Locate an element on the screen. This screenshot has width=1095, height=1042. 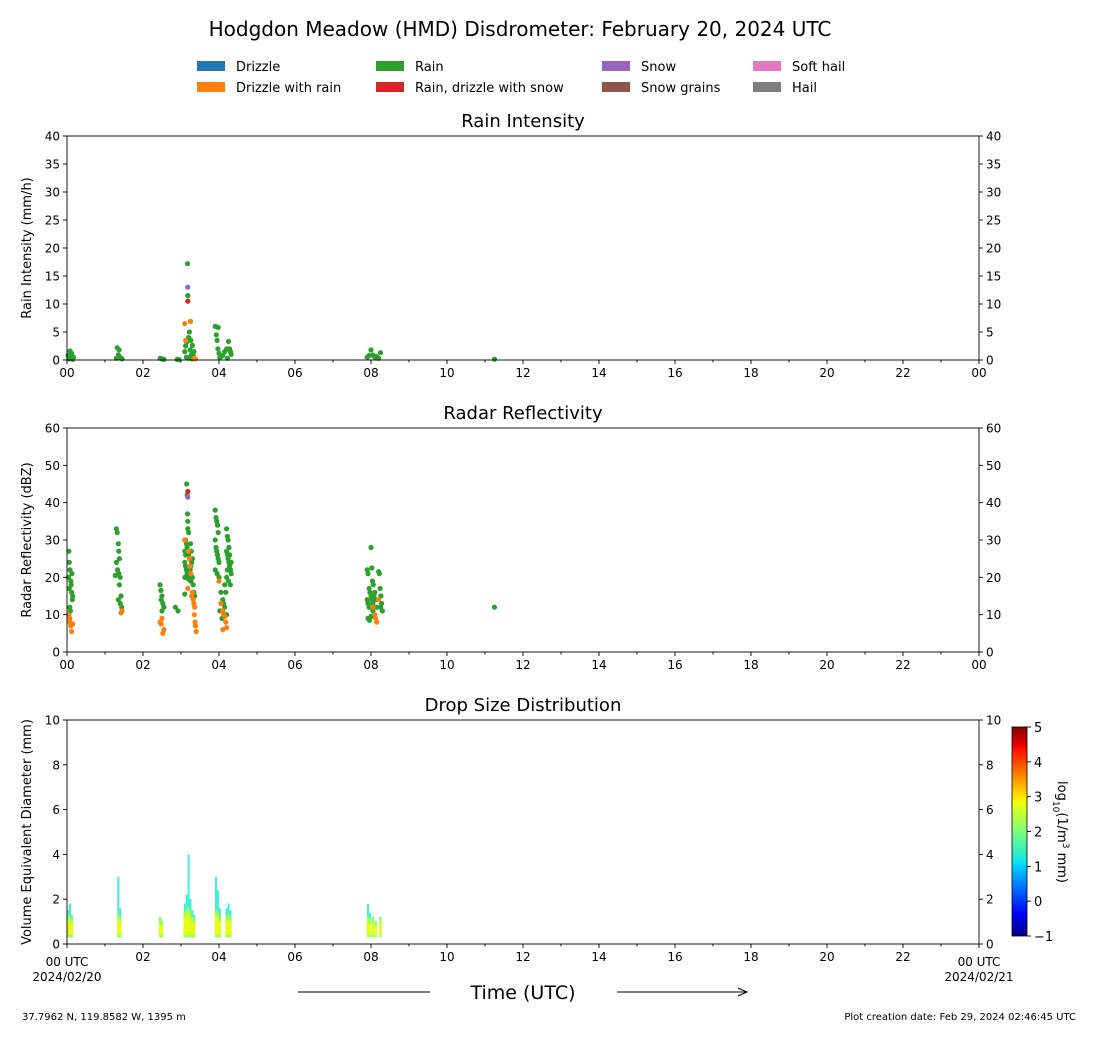
y-tick-label-right: 50 is located at coordinates (993, 466).